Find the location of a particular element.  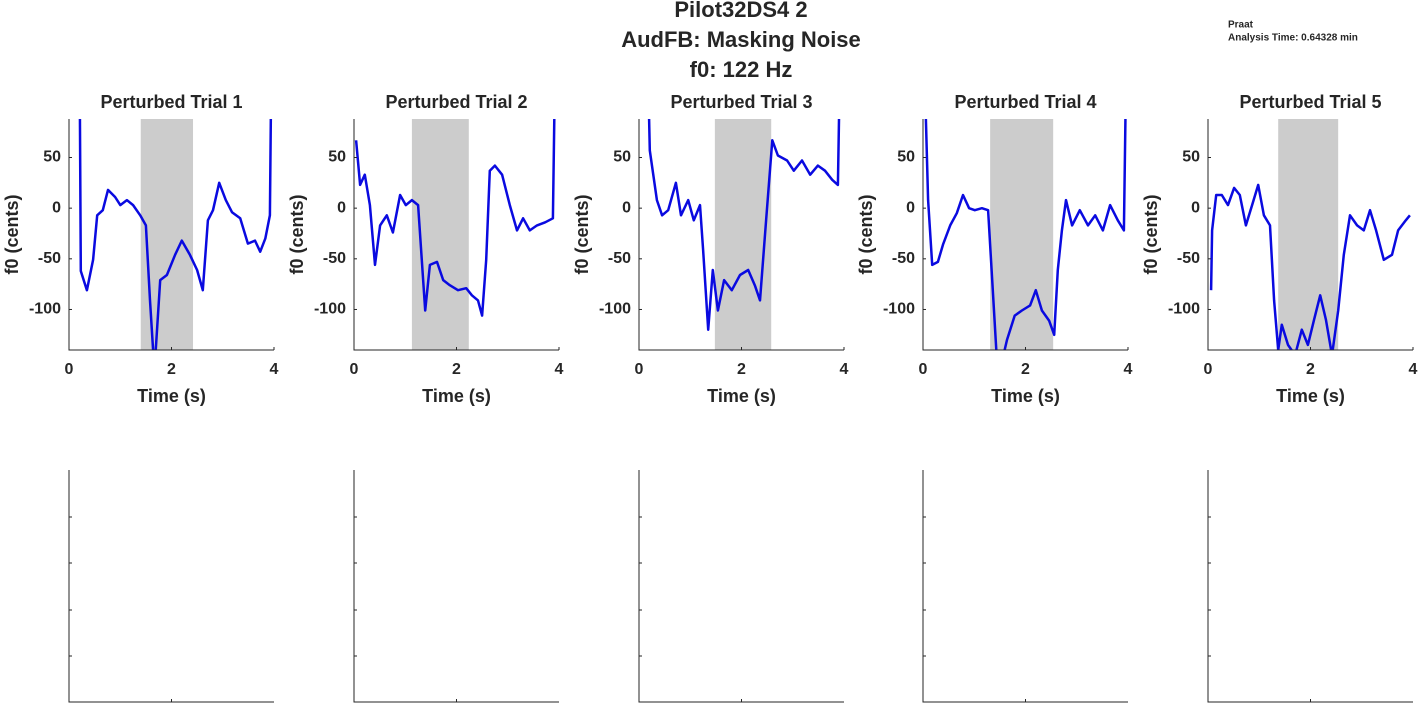

suptitle: AudFB: Masking Noise is located at coordinates (741, 39).